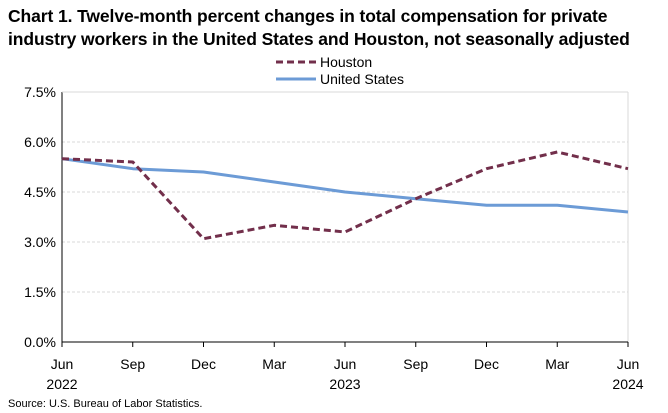 This screenshot has width=668, height=413. What do you see at coordinates (345, 185) in the screenshot?
I see `united-states-series-line` at bounding box center [345, 185].